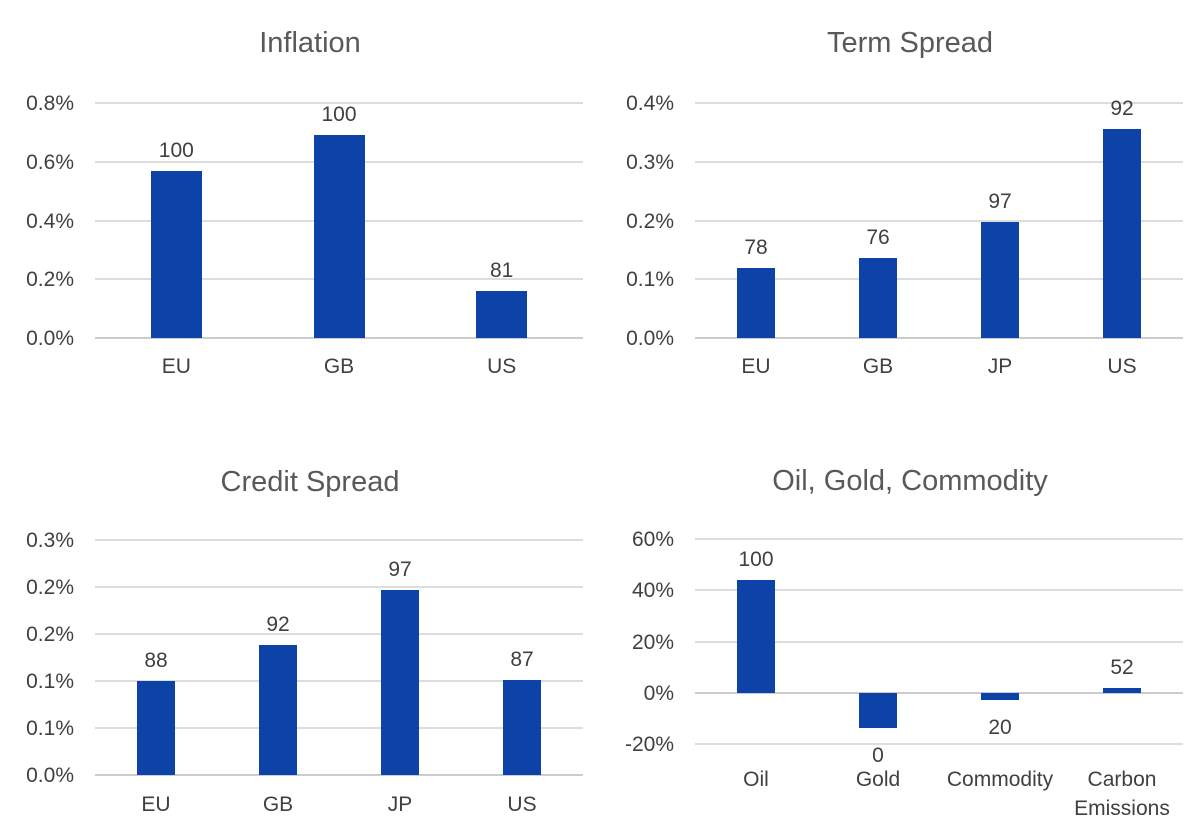 This screenshot has height=829, width=1200. I want to click on chart-title: Credit Spread, so click(310, 482).